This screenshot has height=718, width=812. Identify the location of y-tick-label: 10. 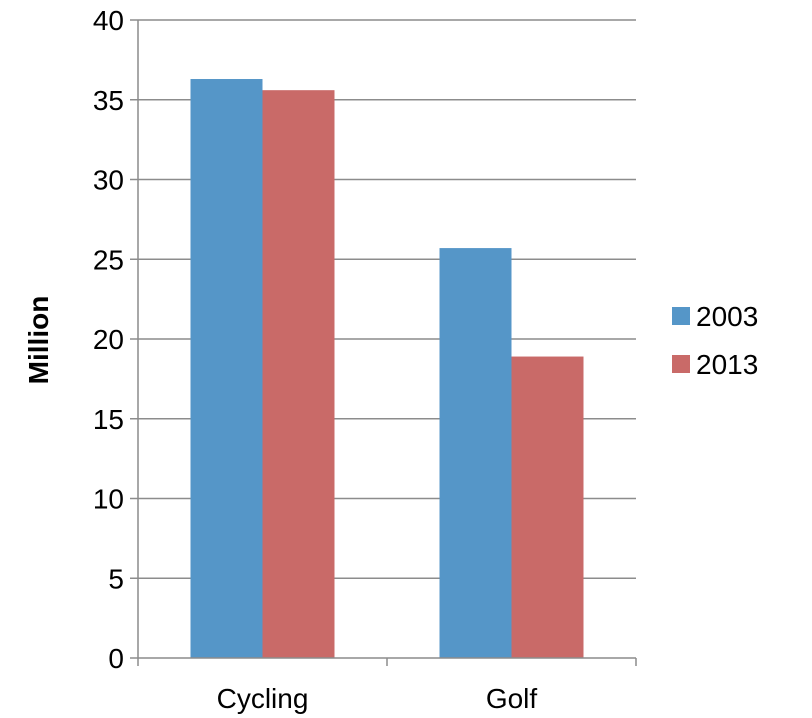
(108, 499).